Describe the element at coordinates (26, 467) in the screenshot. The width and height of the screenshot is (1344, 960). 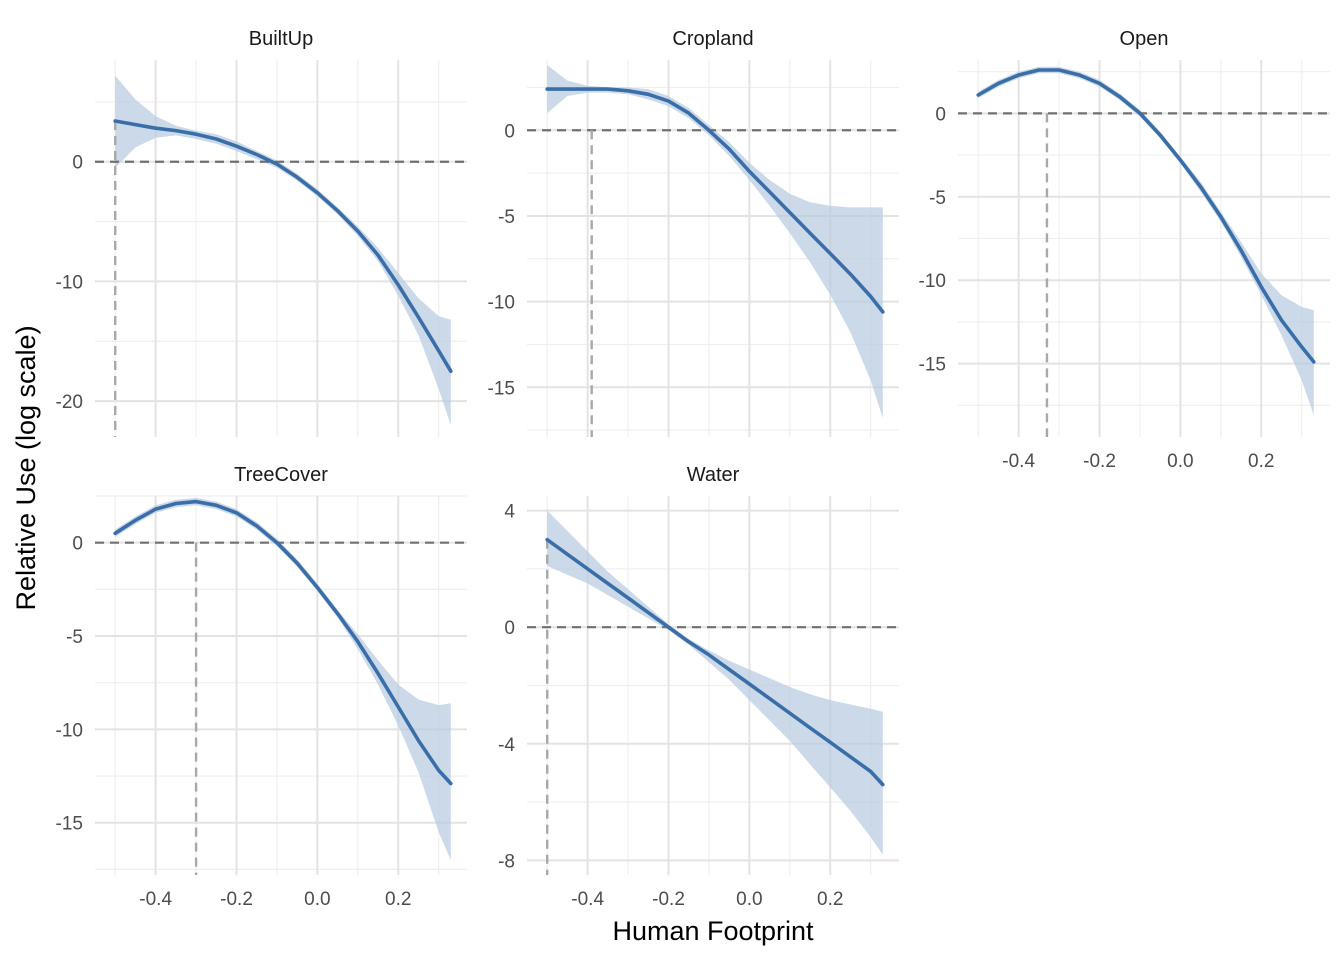
I see `y-axis-title: Relative Use (log scale)` at that location.